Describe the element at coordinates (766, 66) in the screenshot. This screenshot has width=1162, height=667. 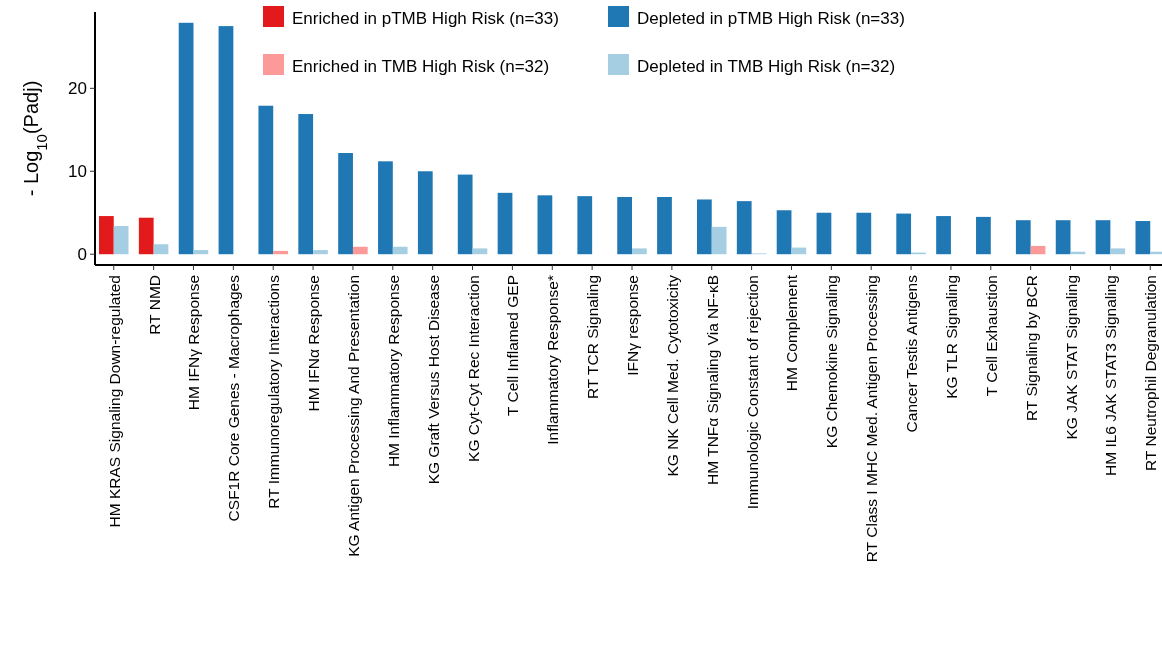
I see `legend-label: Depleted in TMB High Risk (n=32)` at that location.